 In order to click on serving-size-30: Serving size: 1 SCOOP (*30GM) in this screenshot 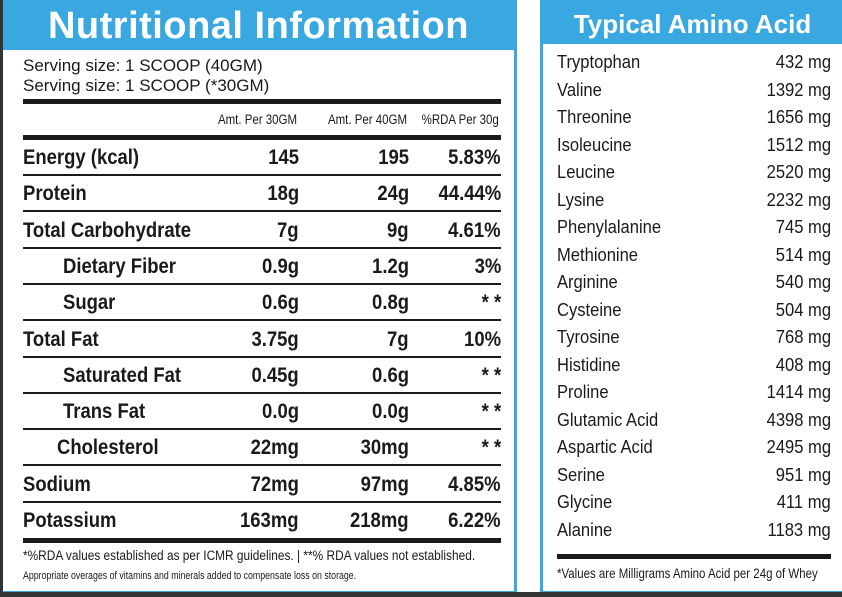, I will do `click(146, 85)`.